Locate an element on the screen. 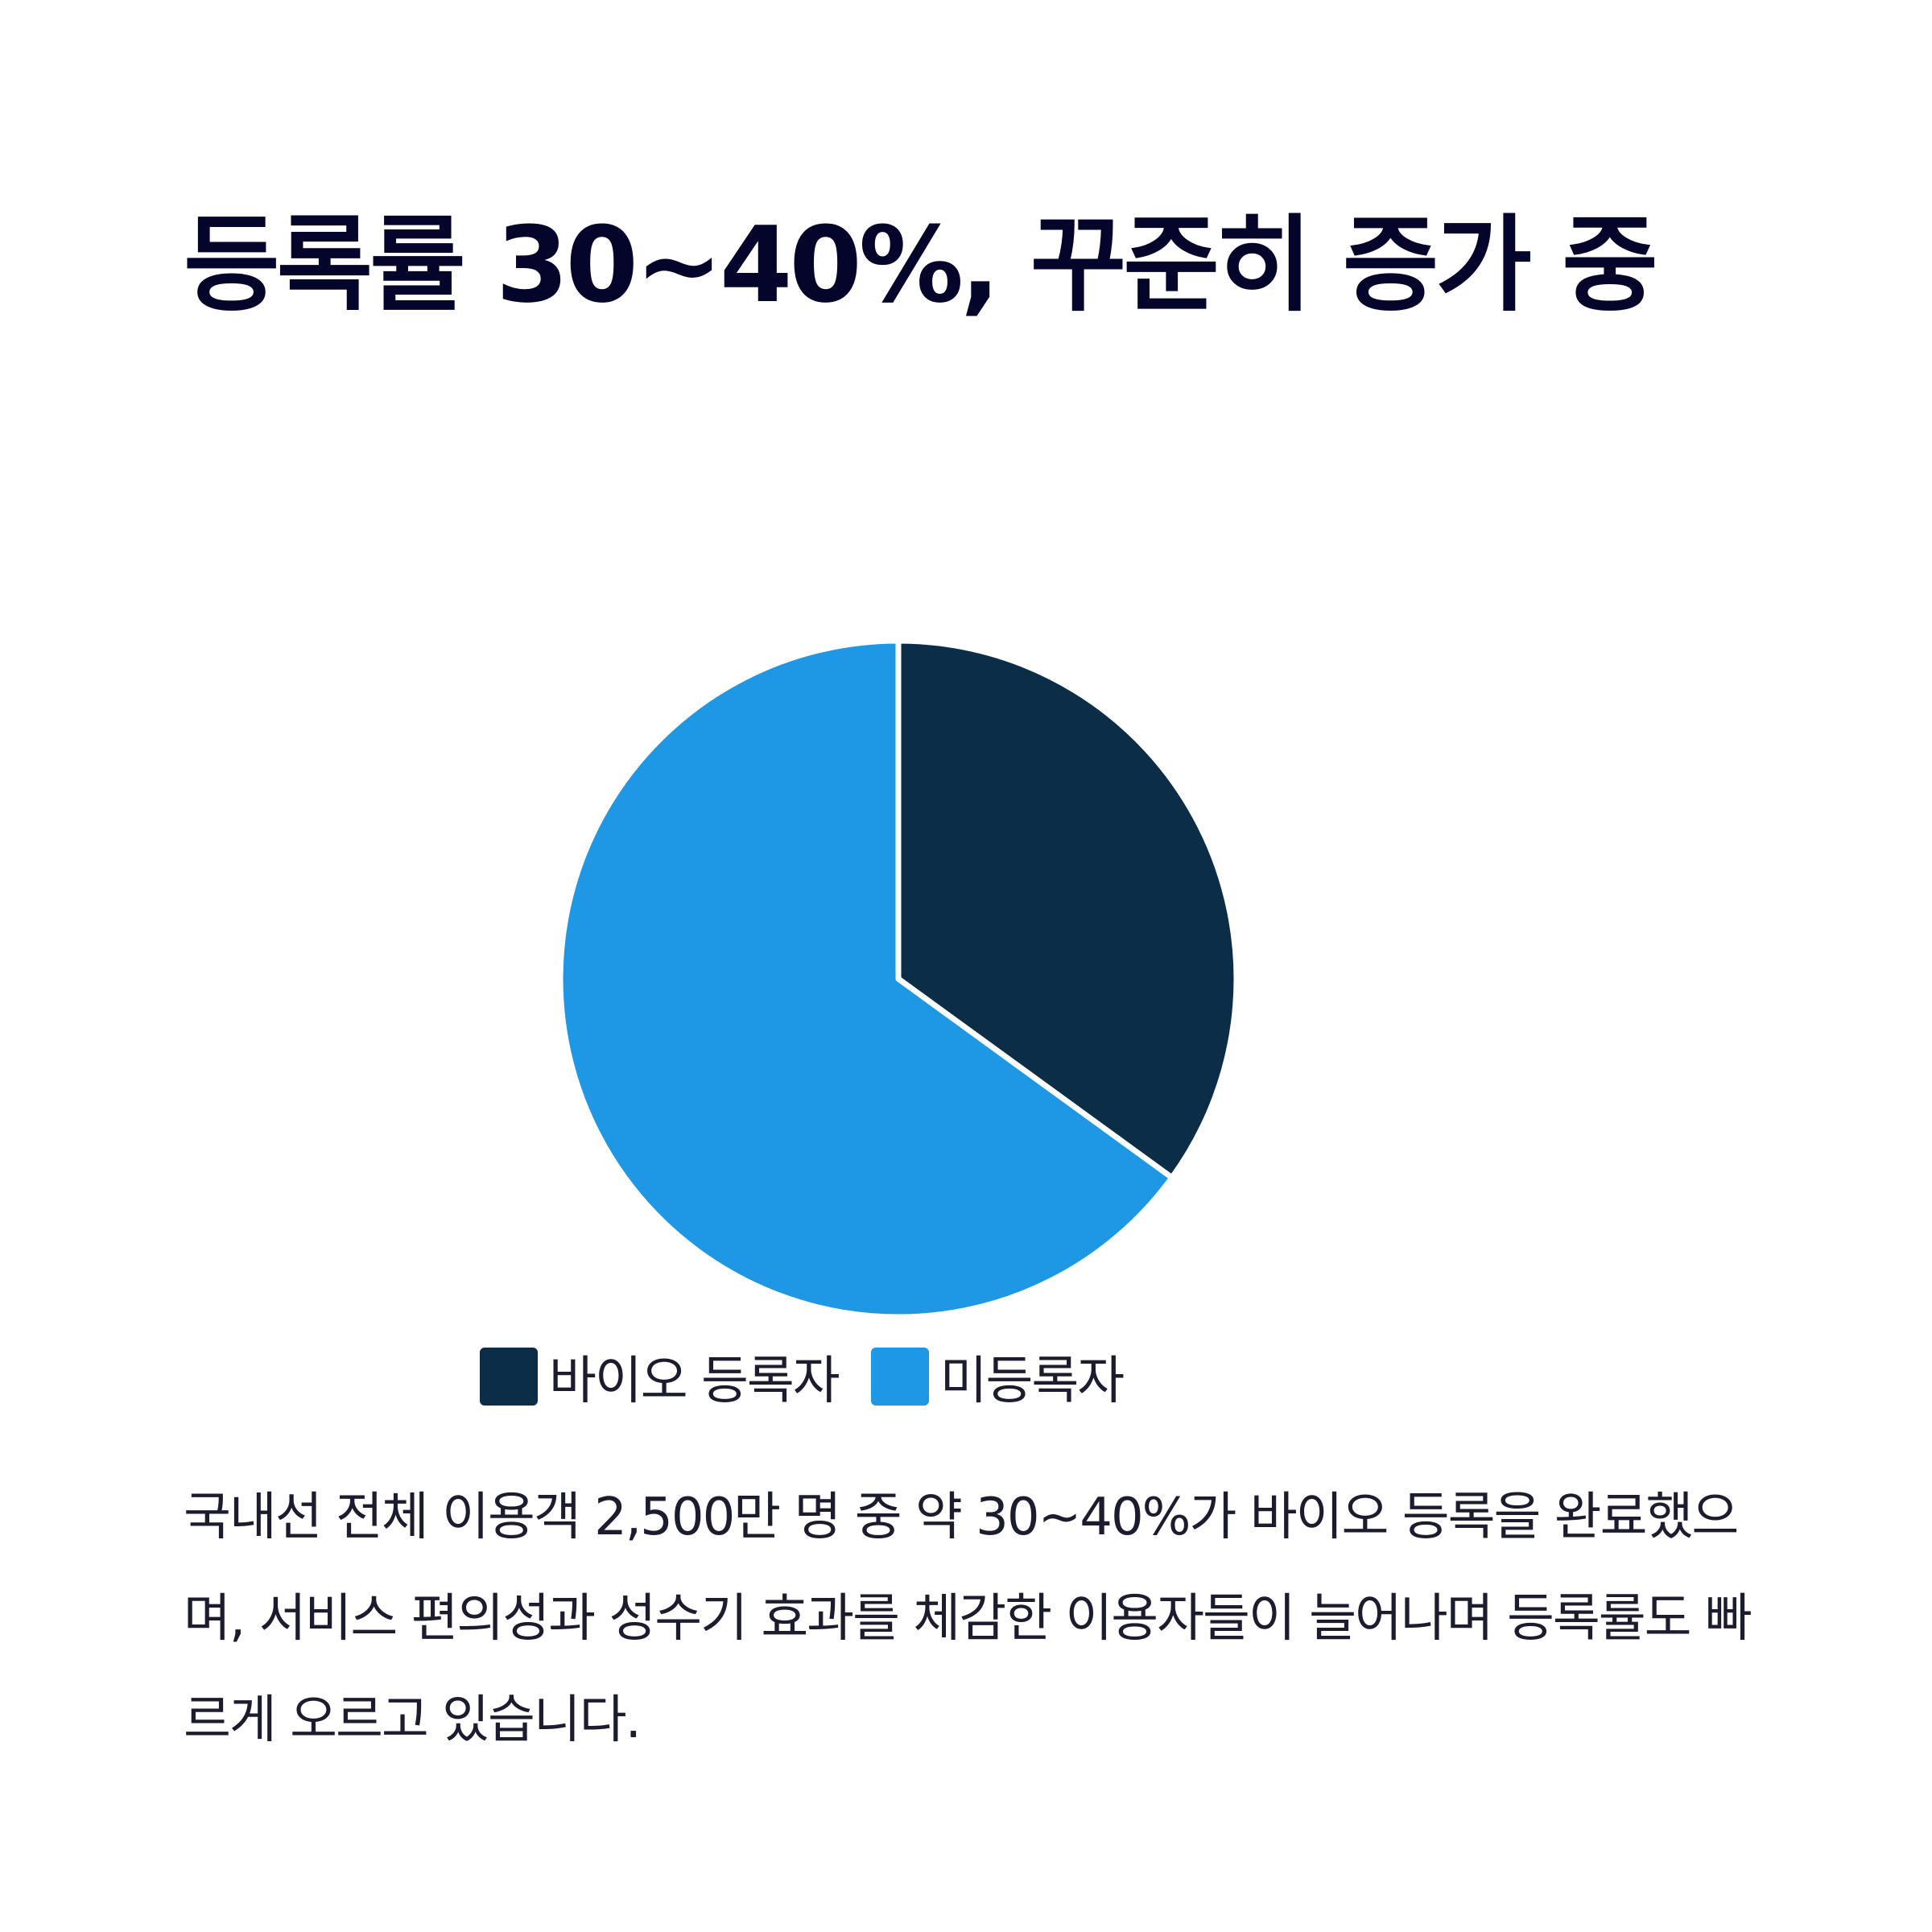 The height and width of the screenshot is (1932, 1932). pie-slices is located at coordinates (898, 979).